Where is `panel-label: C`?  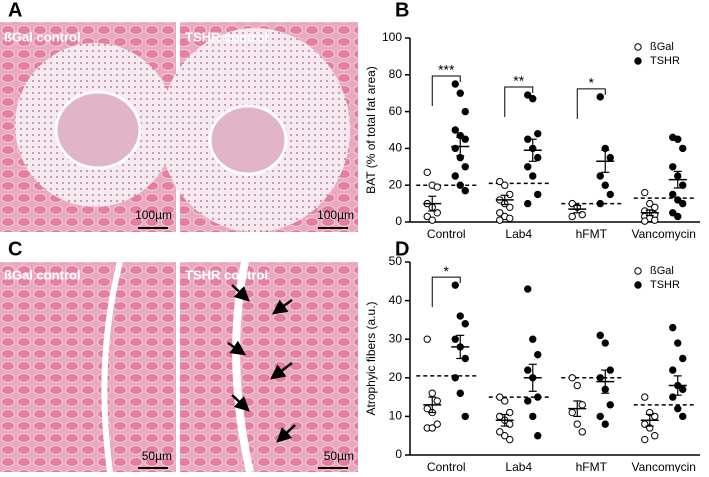 panel-label: C is located at coordinates (15, 249).